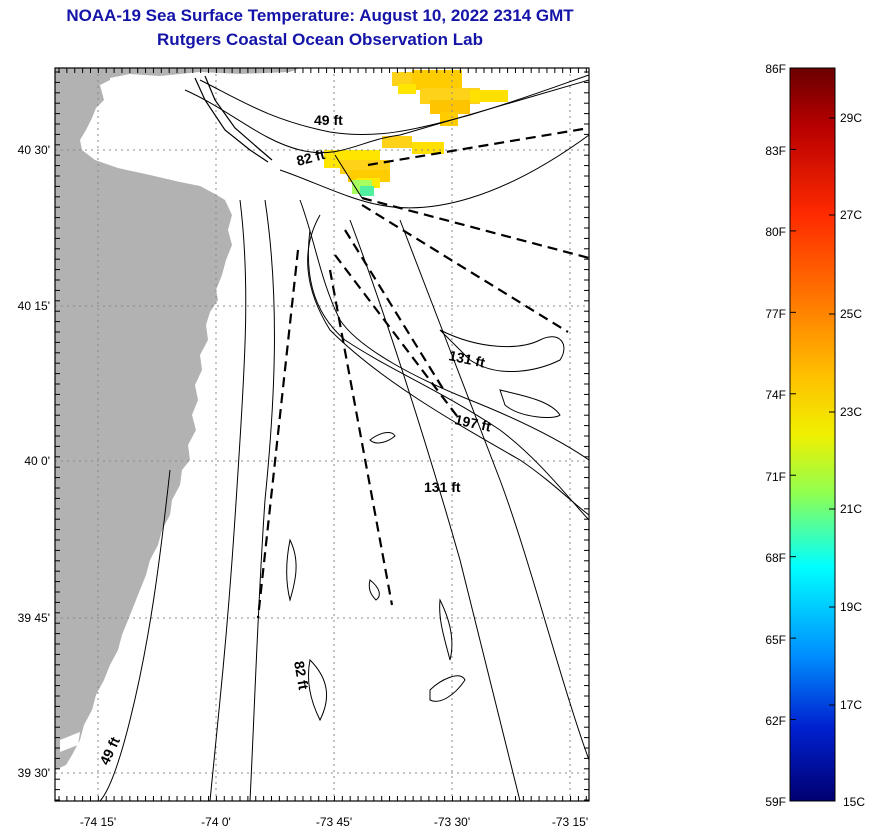 This screenshot has height=832, width=872. I want to click on colorbar-f-label: 80F, so click(775, 232).